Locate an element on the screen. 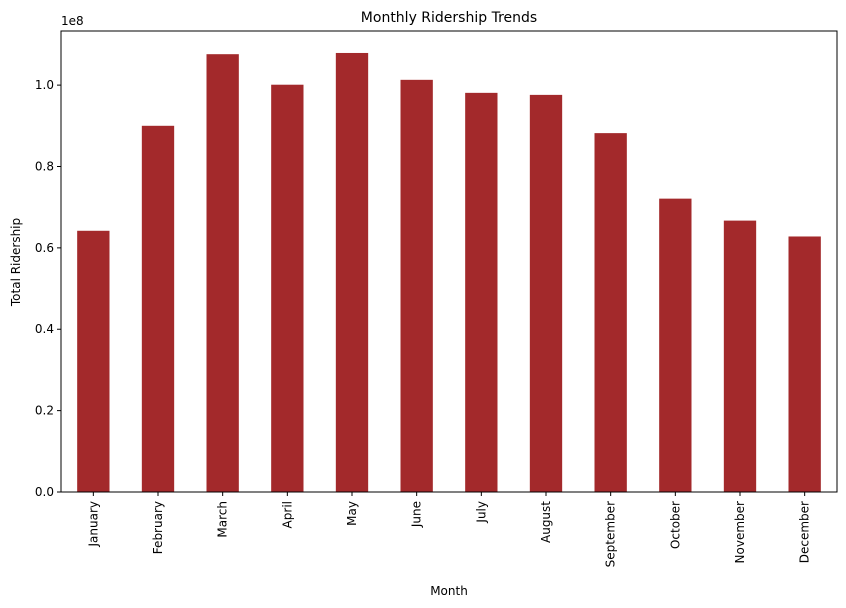 The height and width of the screenshot is (608, 846). x-tick-label: February is located at coordinates (158, 527).